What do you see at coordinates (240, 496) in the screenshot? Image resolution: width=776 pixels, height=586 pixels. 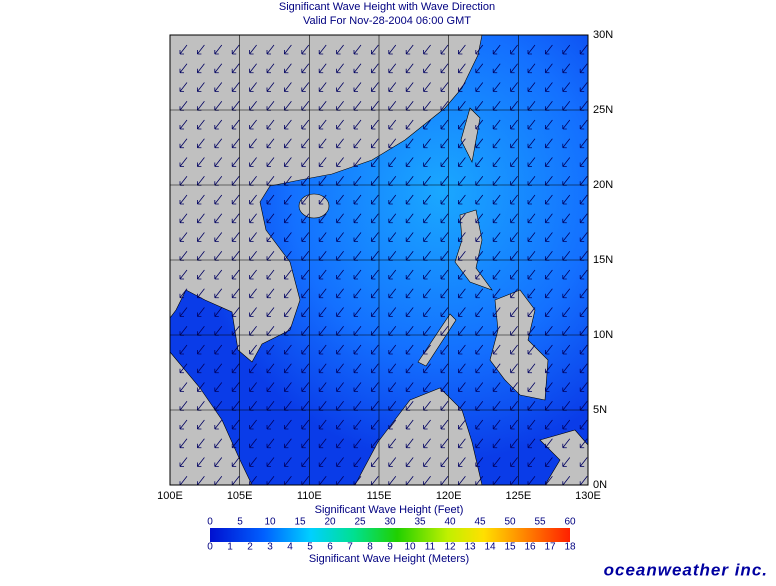 I see `lon-label: 105E` at bounding box center [240, 496].